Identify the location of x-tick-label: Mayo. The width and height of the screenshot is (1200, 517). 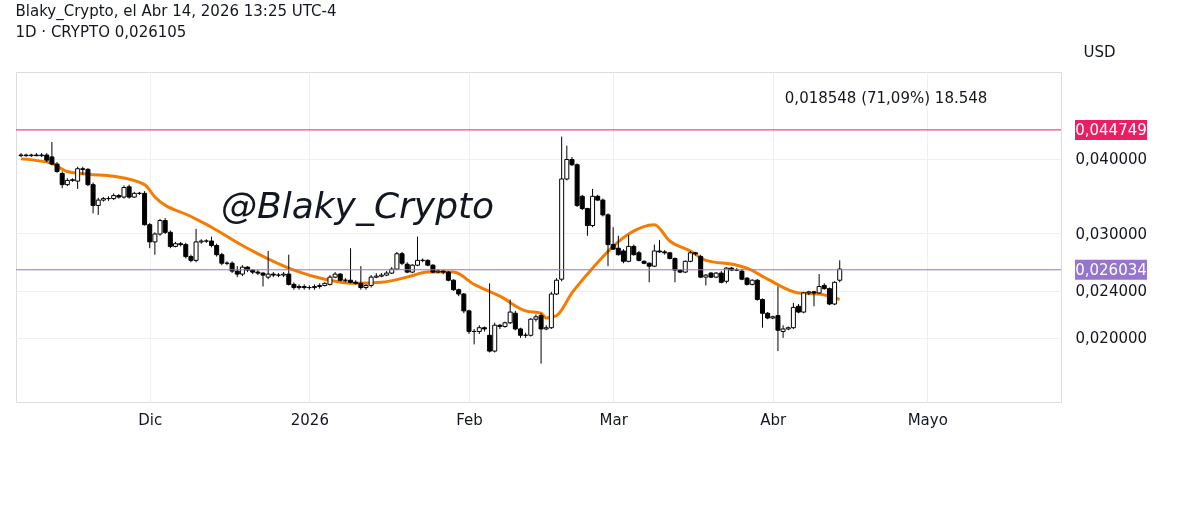
(927, 419).